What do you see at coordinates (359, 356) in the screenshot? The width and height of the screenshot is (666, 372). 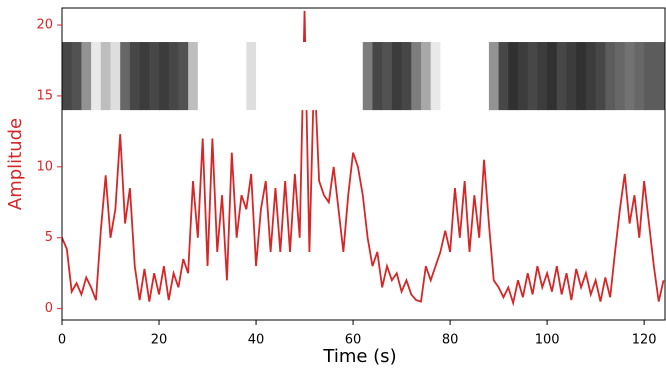 I see `x-axis-label: Time (s)` at bounding box center [359, 356].